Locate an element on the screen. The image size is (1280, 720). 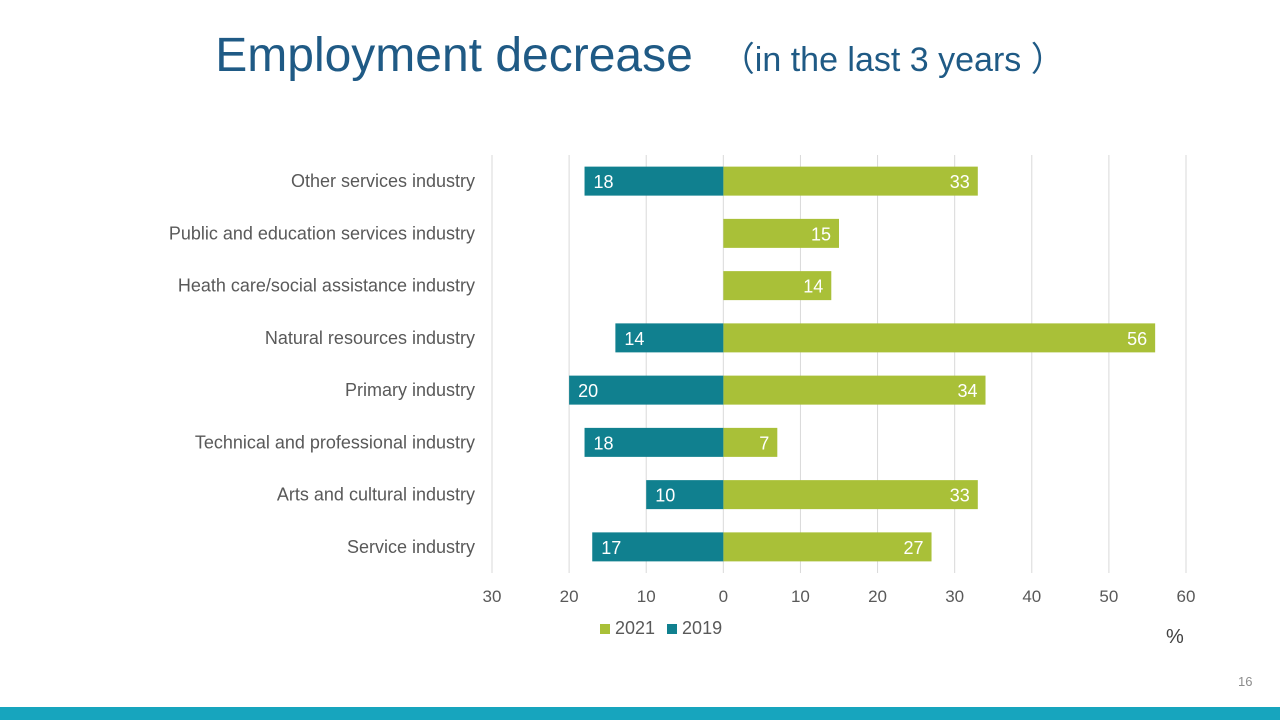
x-tick-label: 40 is located at coordinates (1031, 596).